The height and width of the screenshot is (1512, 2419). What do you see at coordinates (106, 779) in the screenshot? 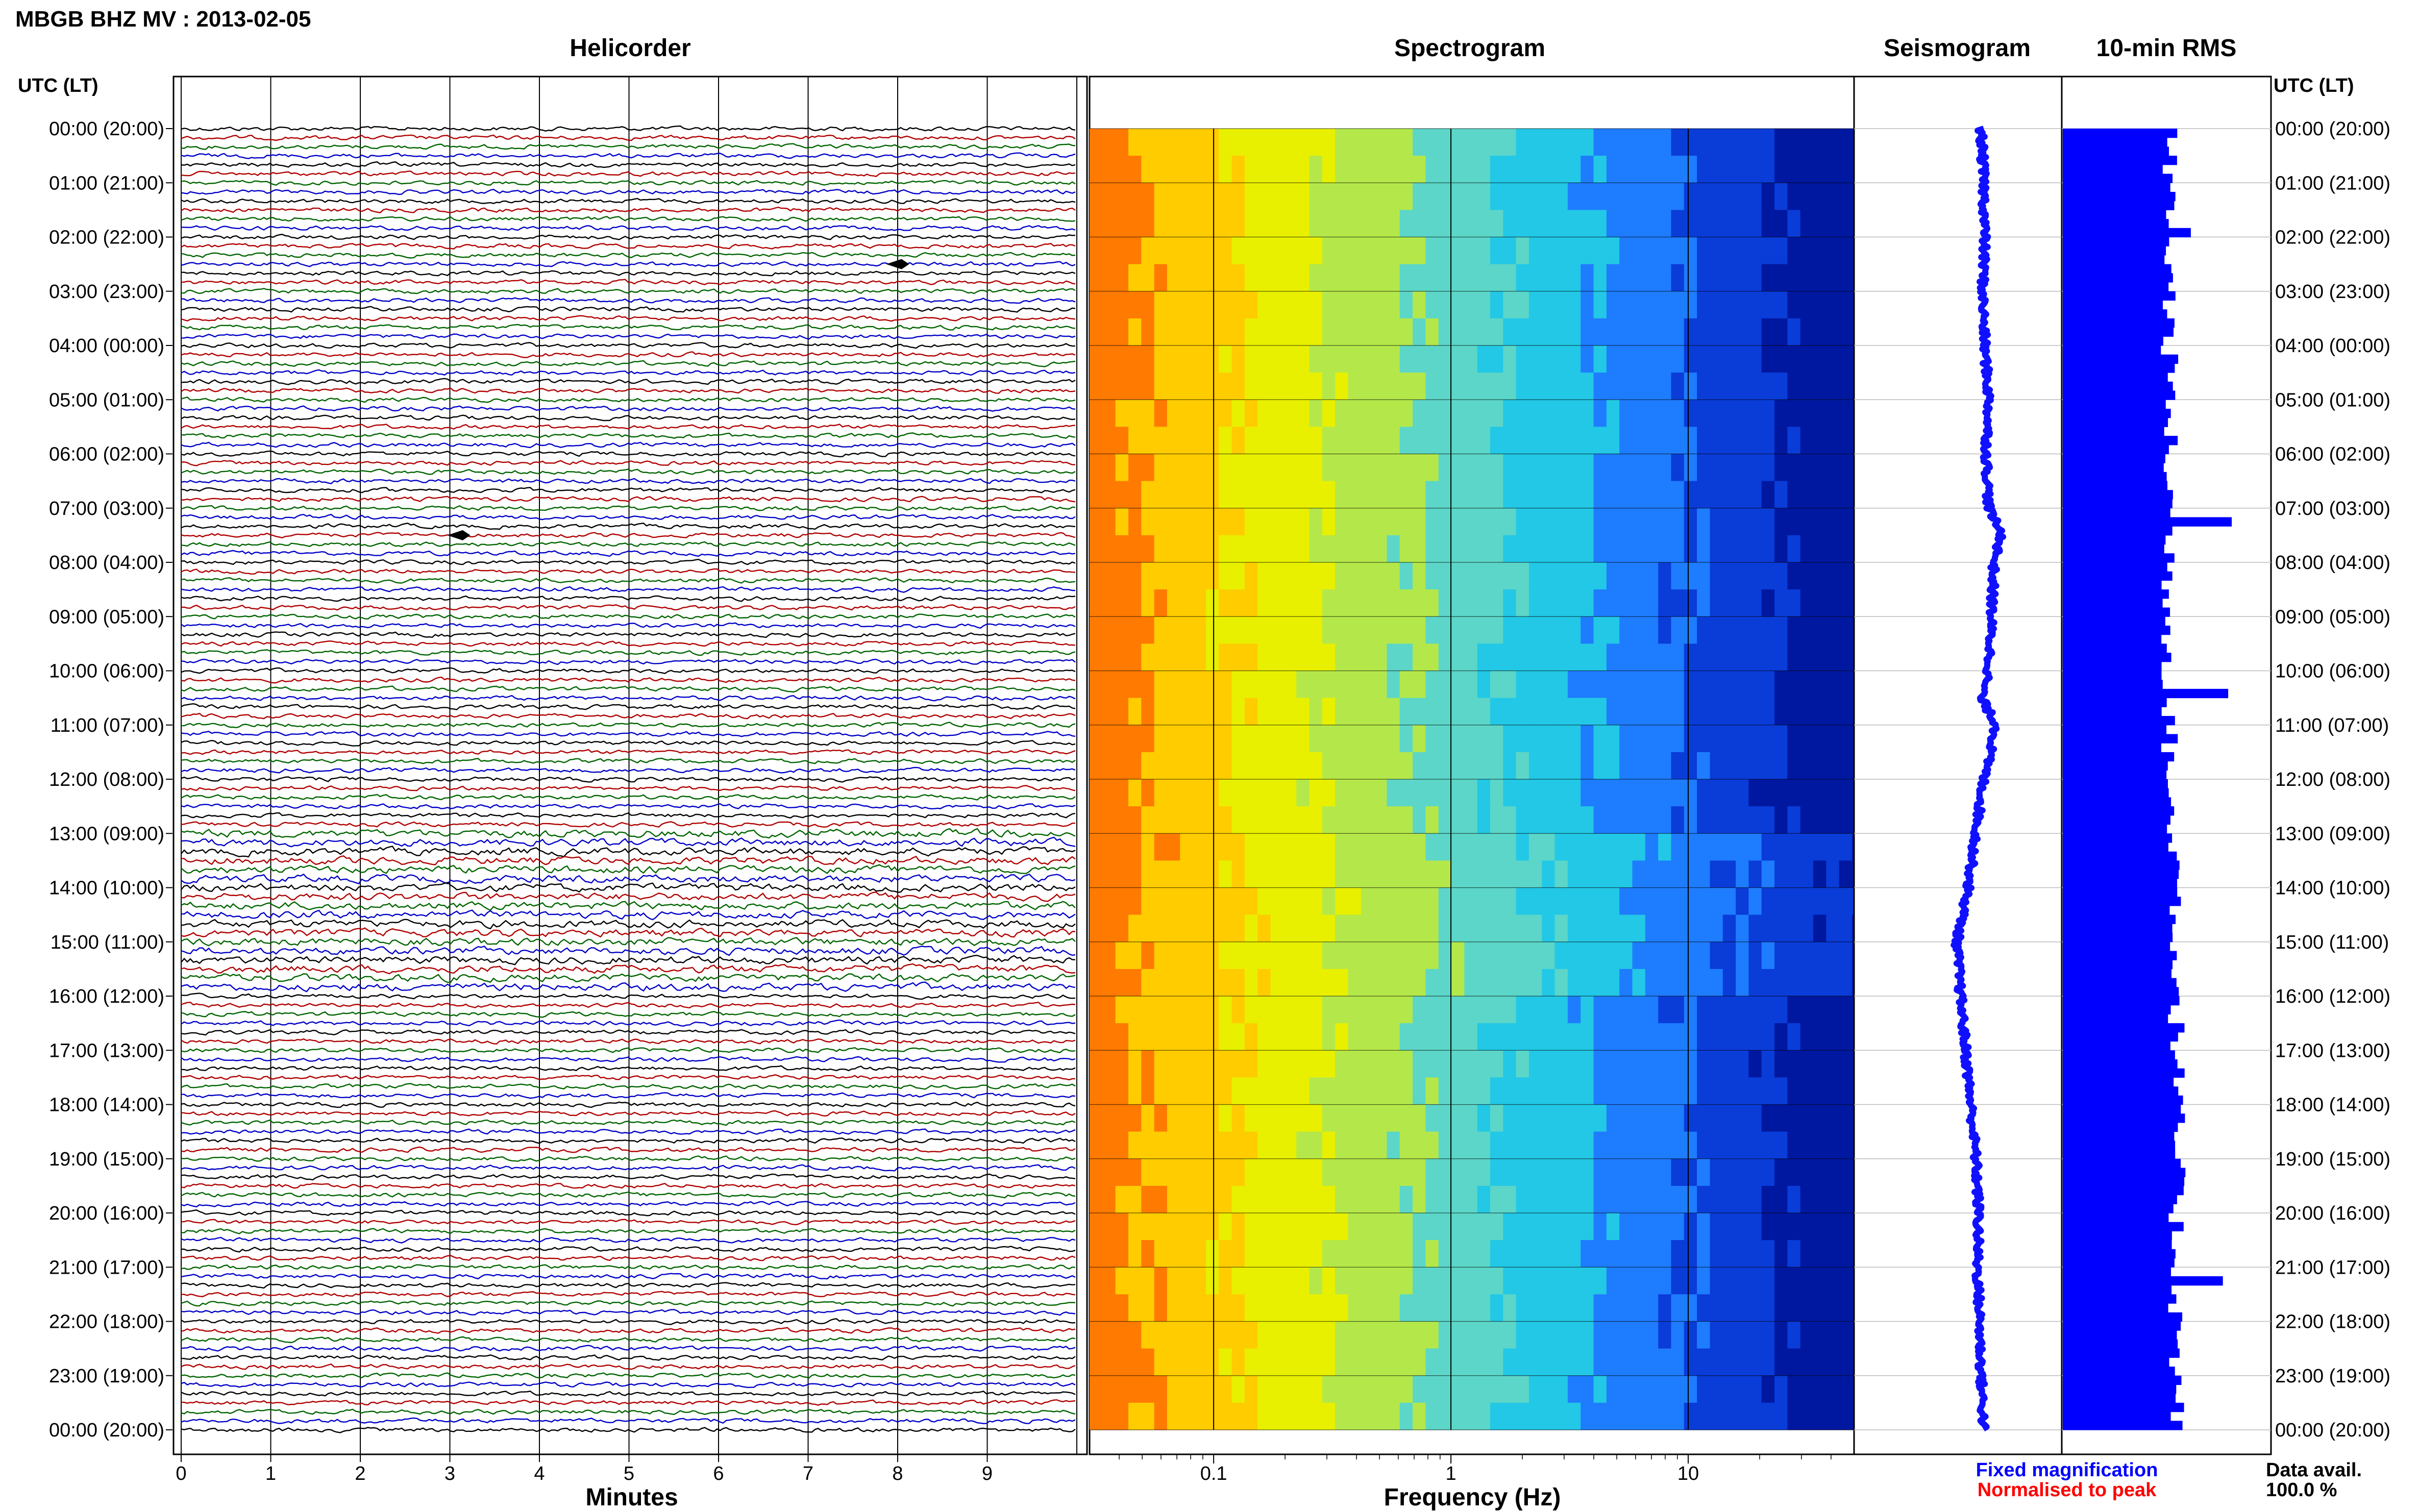
I see `time-tick-label: 12:00 (08:00)` at bounding box center [106, 779].